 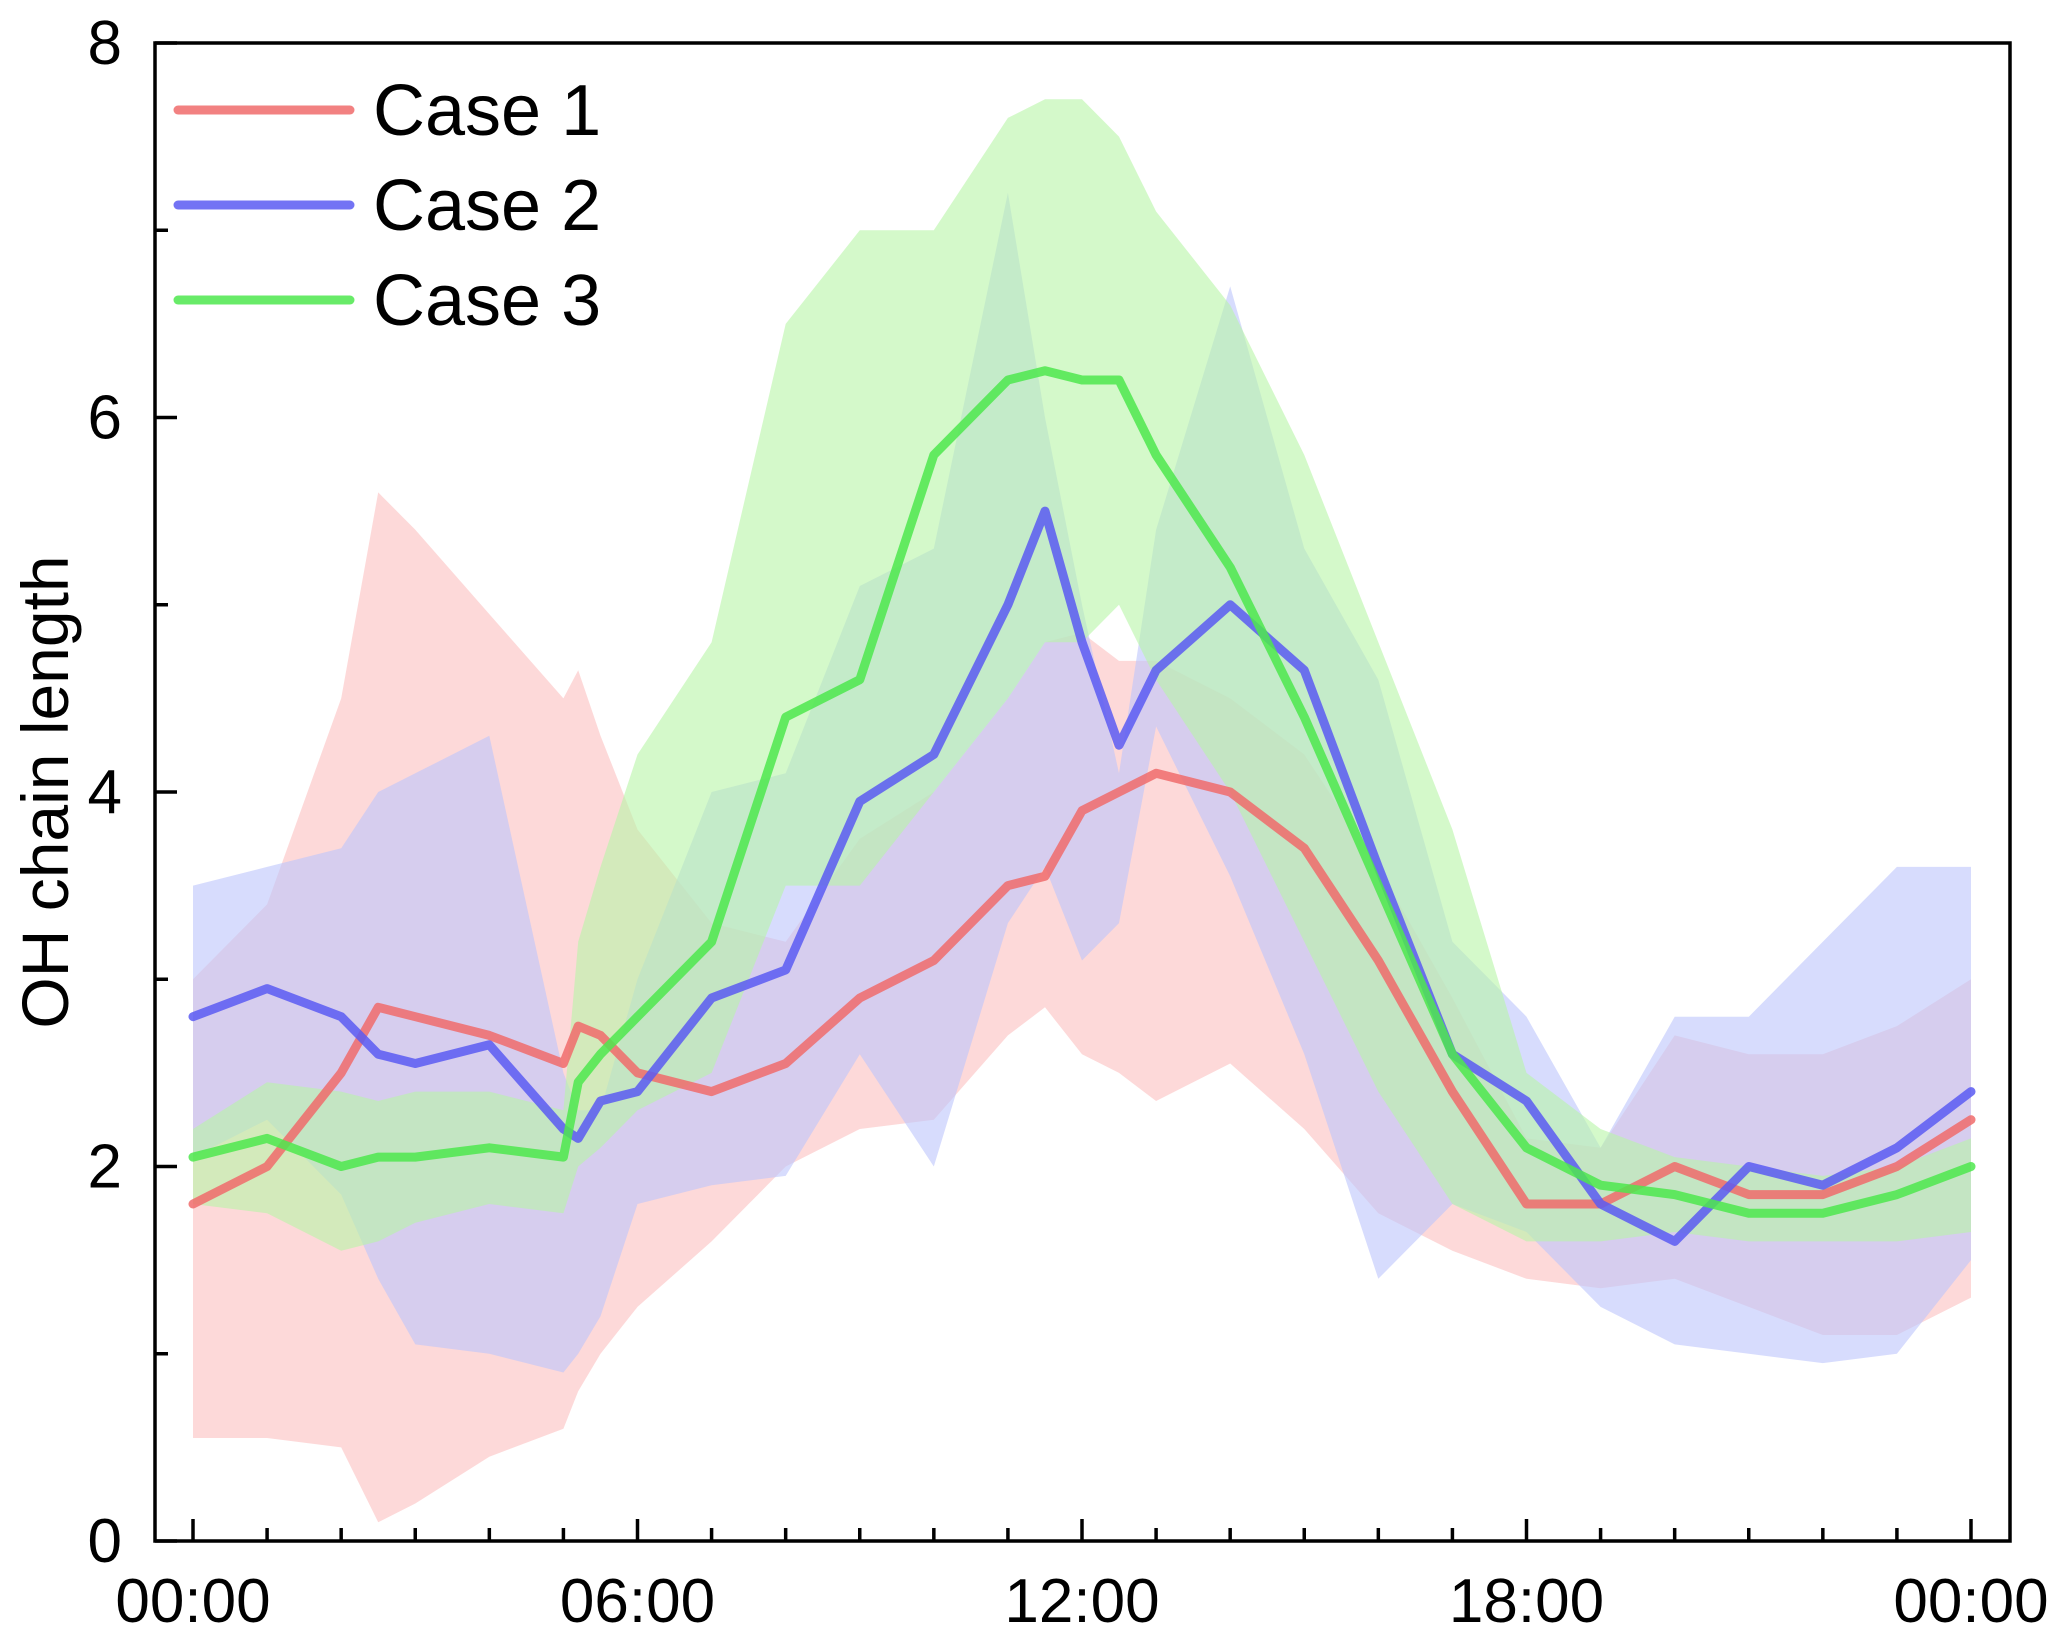 What do you see at coordinates (105, 43) in the screenshot?
I see `y-tick-label: 8` at bounding box center [105, 43].